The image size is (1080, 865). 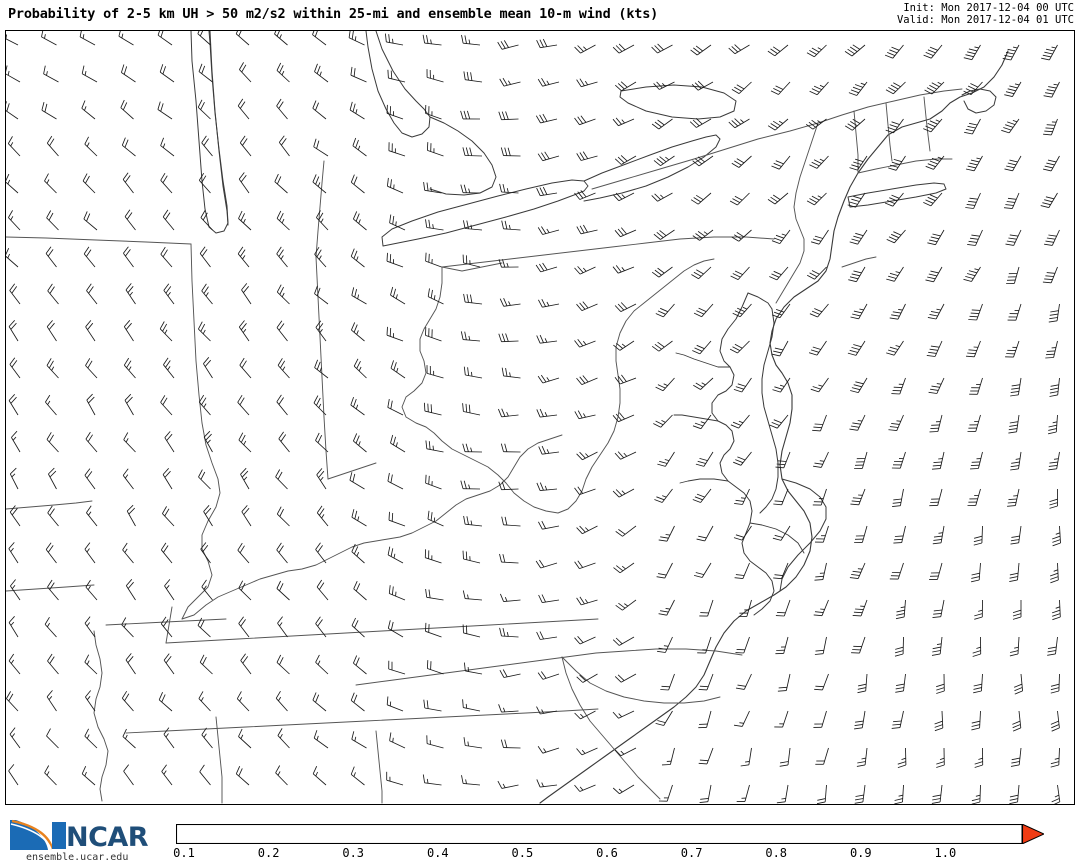 I want to click on init-time: Init: Mon 2017-12-04 00 UTC, so click(x=988, y=8).